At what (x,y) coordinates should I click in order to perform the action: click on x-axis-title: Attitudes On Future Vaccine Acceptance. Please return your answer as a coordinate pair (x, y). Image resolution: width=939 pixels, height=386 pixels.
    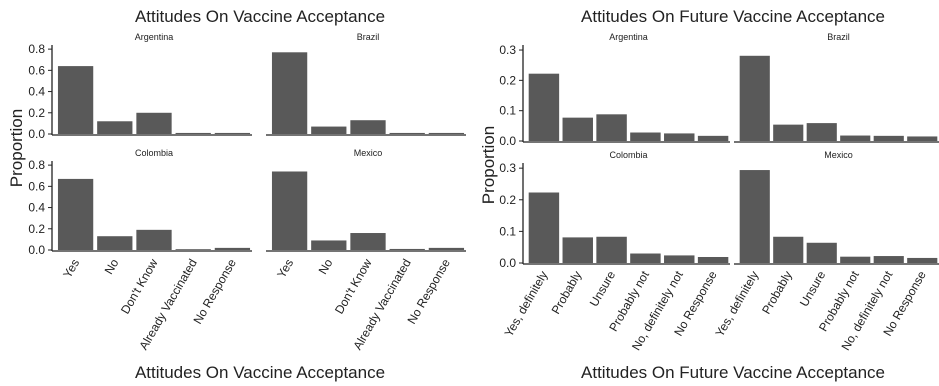
    Looking at the image, I should click on (733, 372).